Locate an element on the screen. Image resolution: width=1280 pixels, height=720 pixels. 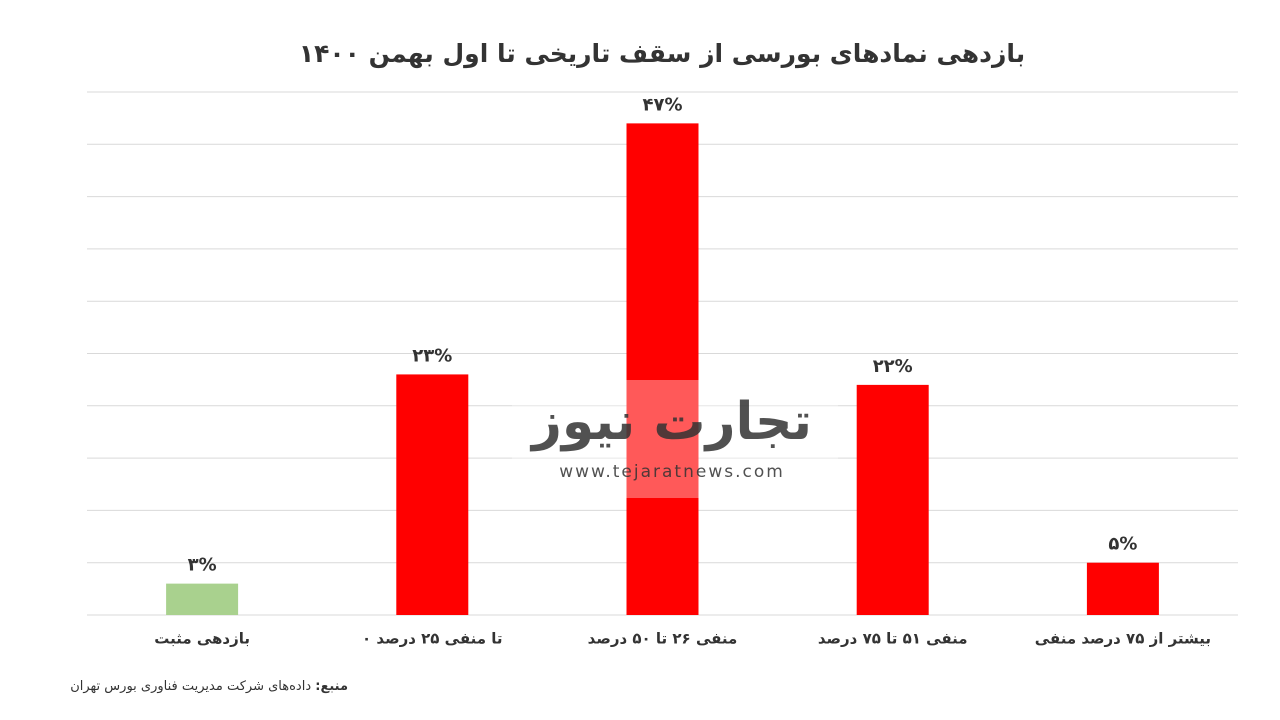
x-tick-label: منفی ۵۱ تا ۷۵ درصد is located at coordinates (893, 639).